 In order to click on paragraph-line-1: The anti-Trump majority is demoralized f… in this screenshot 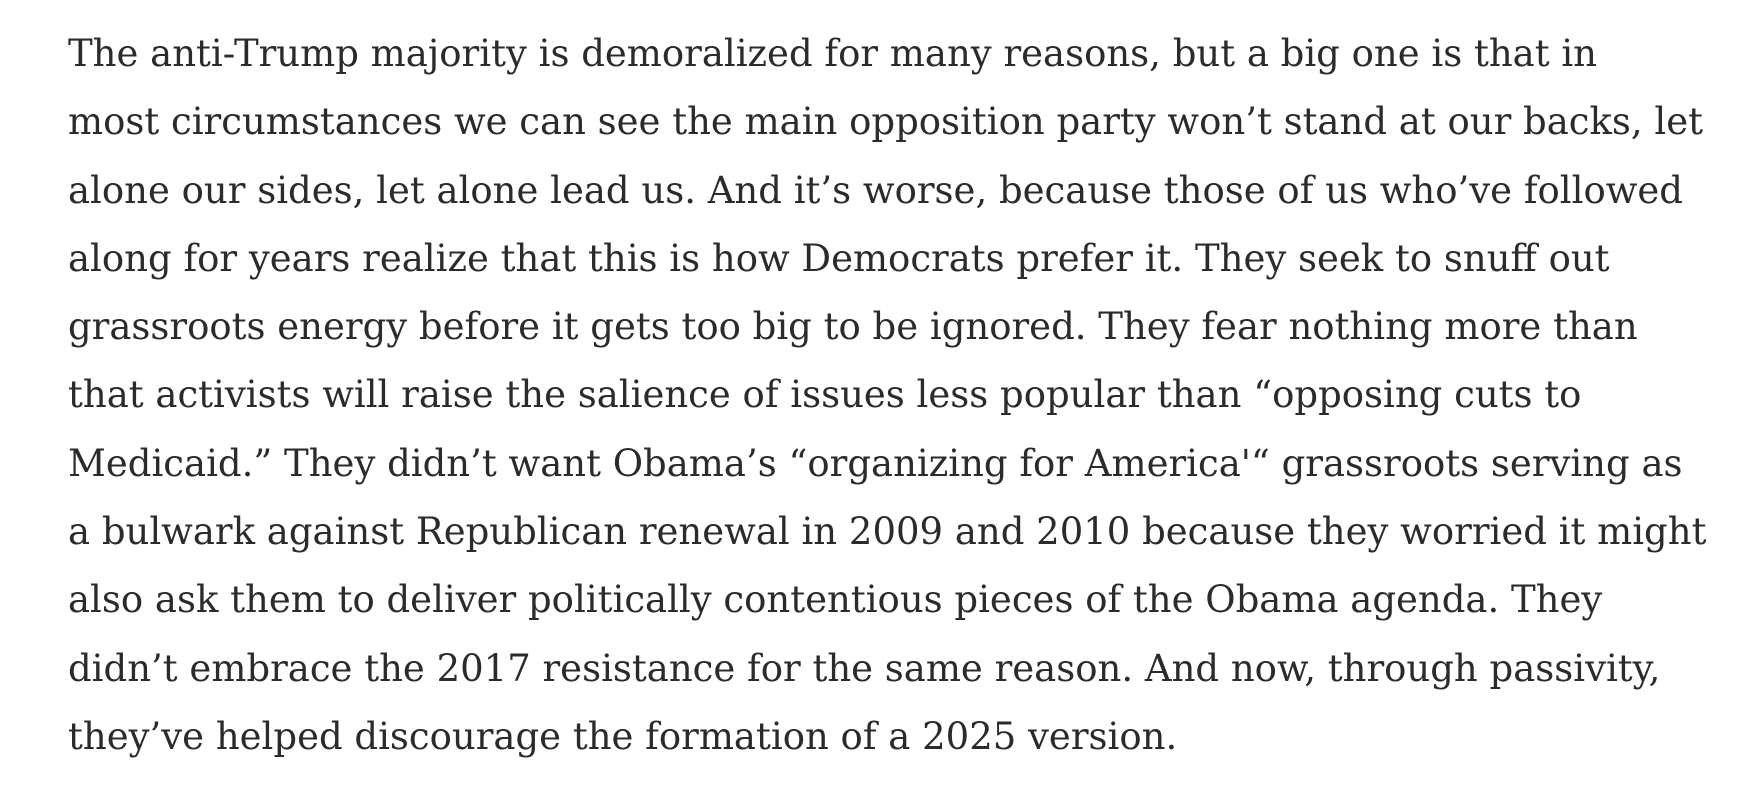, I will do `click(833, 53)`.